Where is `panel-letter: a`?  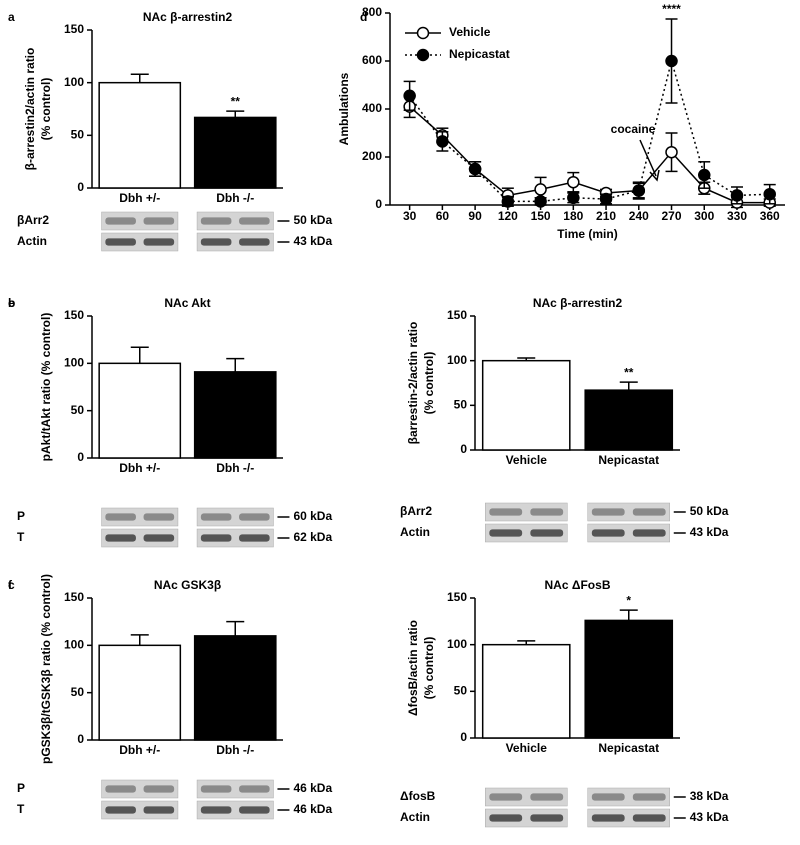
panel-letter: a is located at coordinates (11, 17).